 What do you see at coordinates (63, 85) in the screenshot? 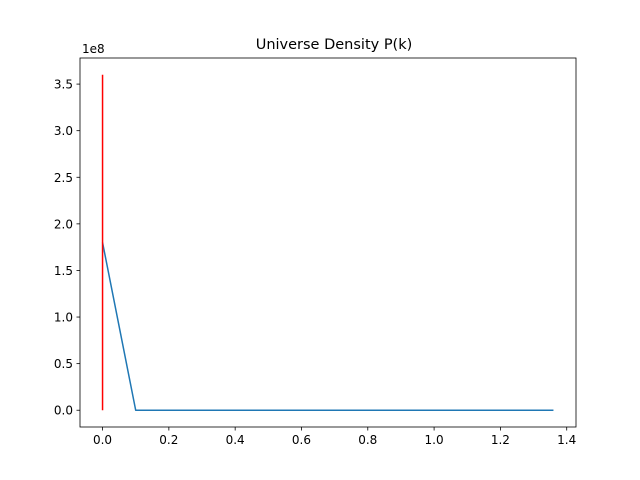
I see `y-tick-label: 3.5` at bounding box center [63, 85].